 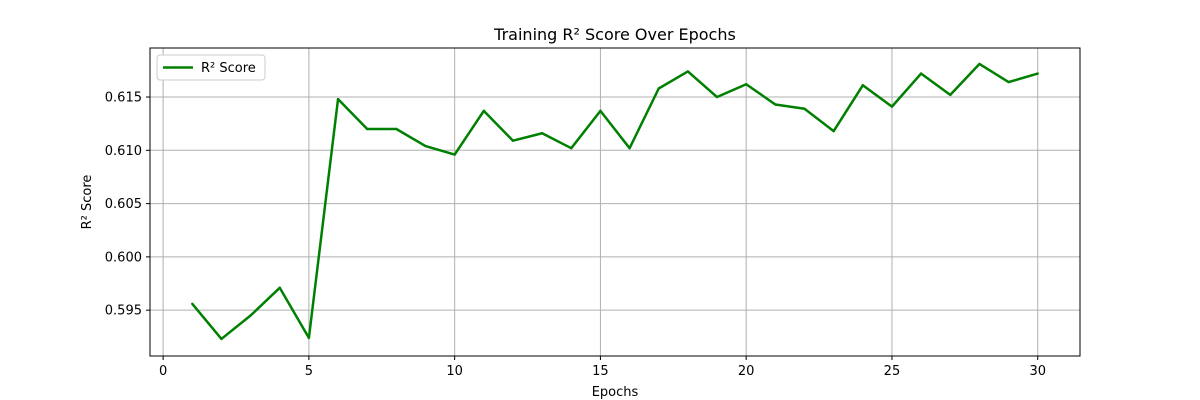 What do you see at coordinates (600, 371) in the screenshot?
I see `x-tick-label: 15` at bounding box center [600, 371].